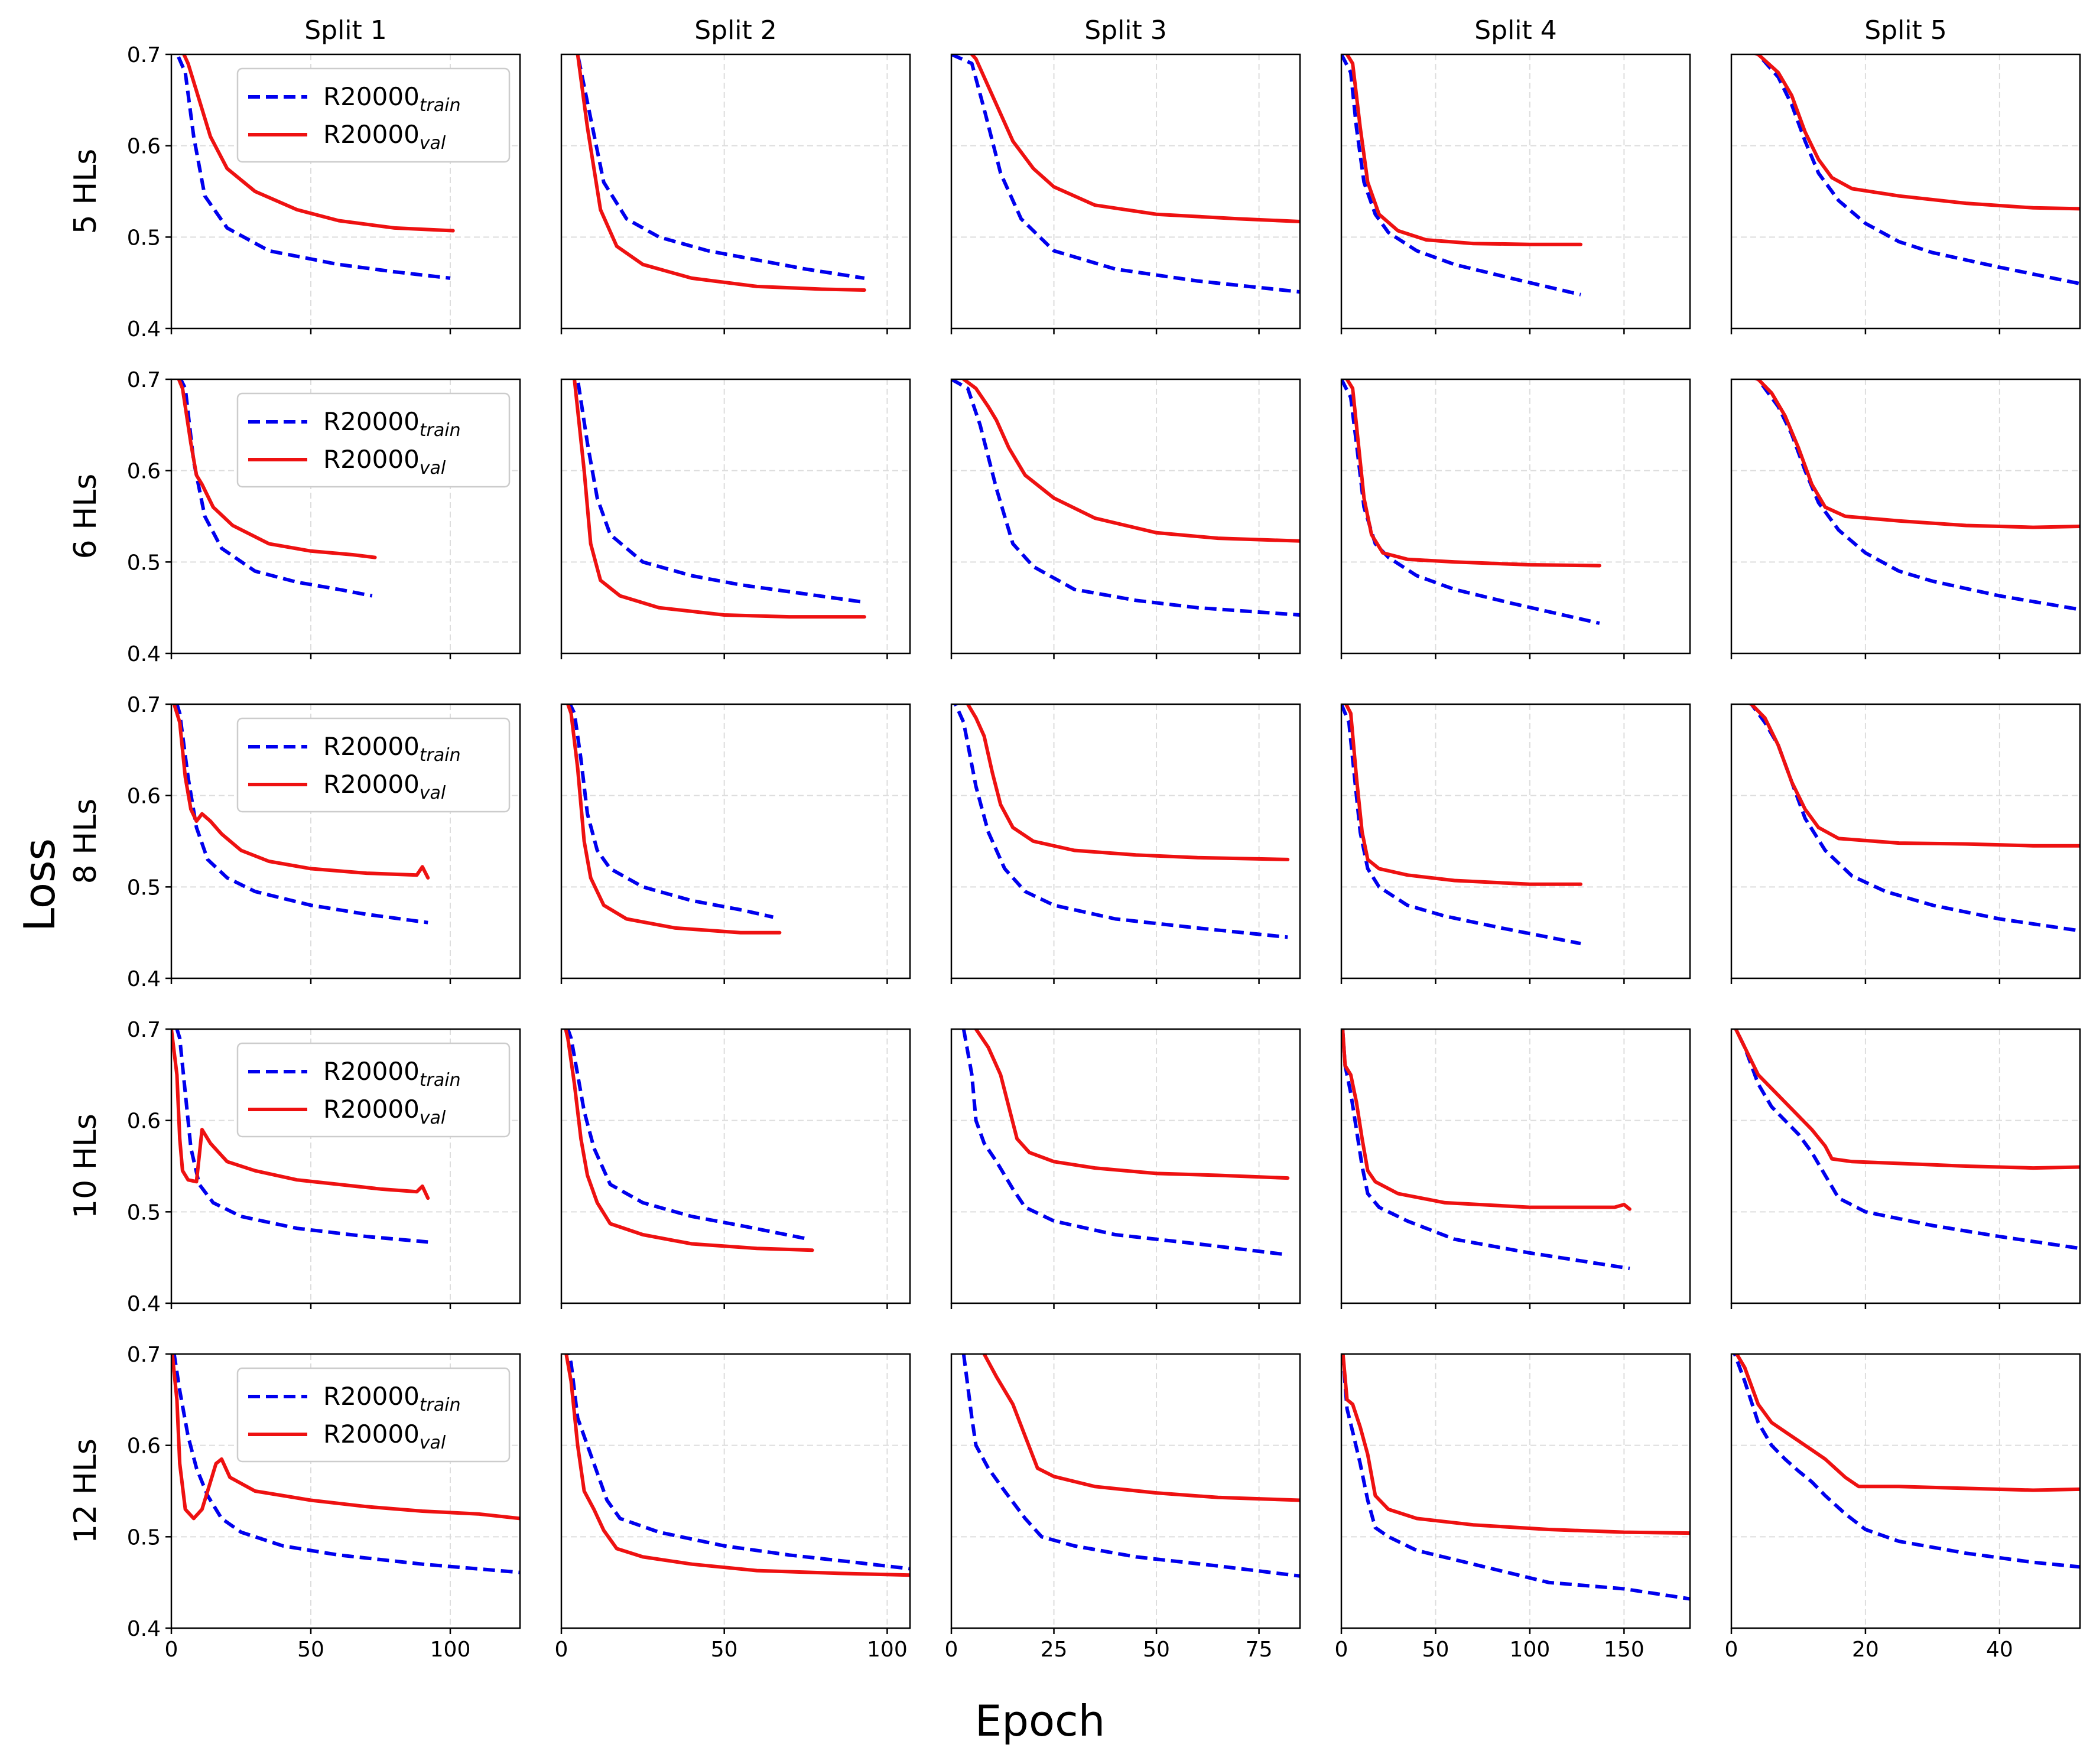 This screenshot has width=2093, height=1764. I want to click on column-title: Split 5, so click(1905, 30).